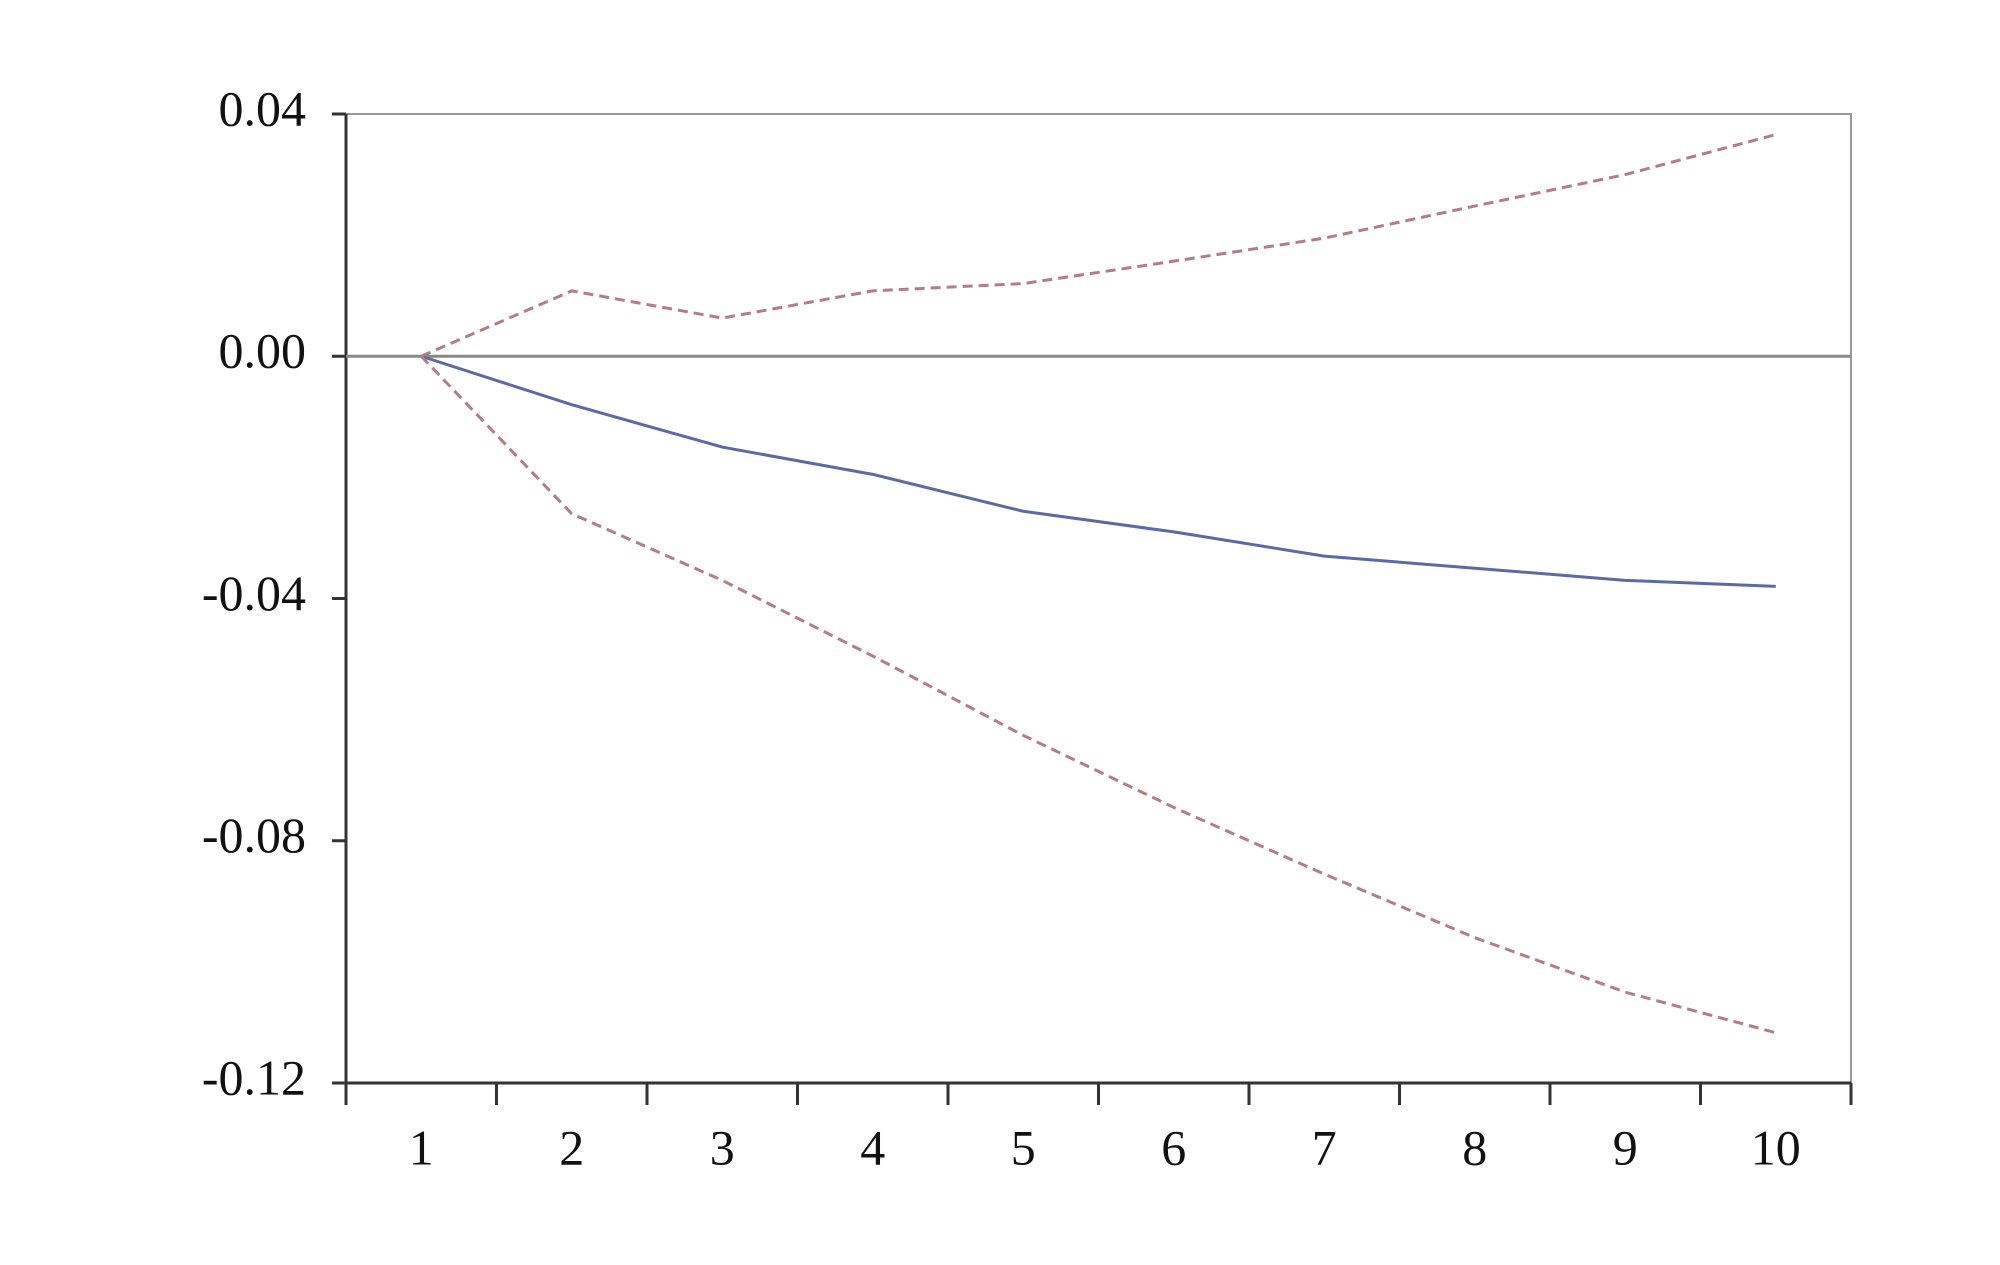  What do you see at coordinates (254, 593) in the screenshot?
I see `y-tick-label: -0.04` at bounding box center [254, 593].